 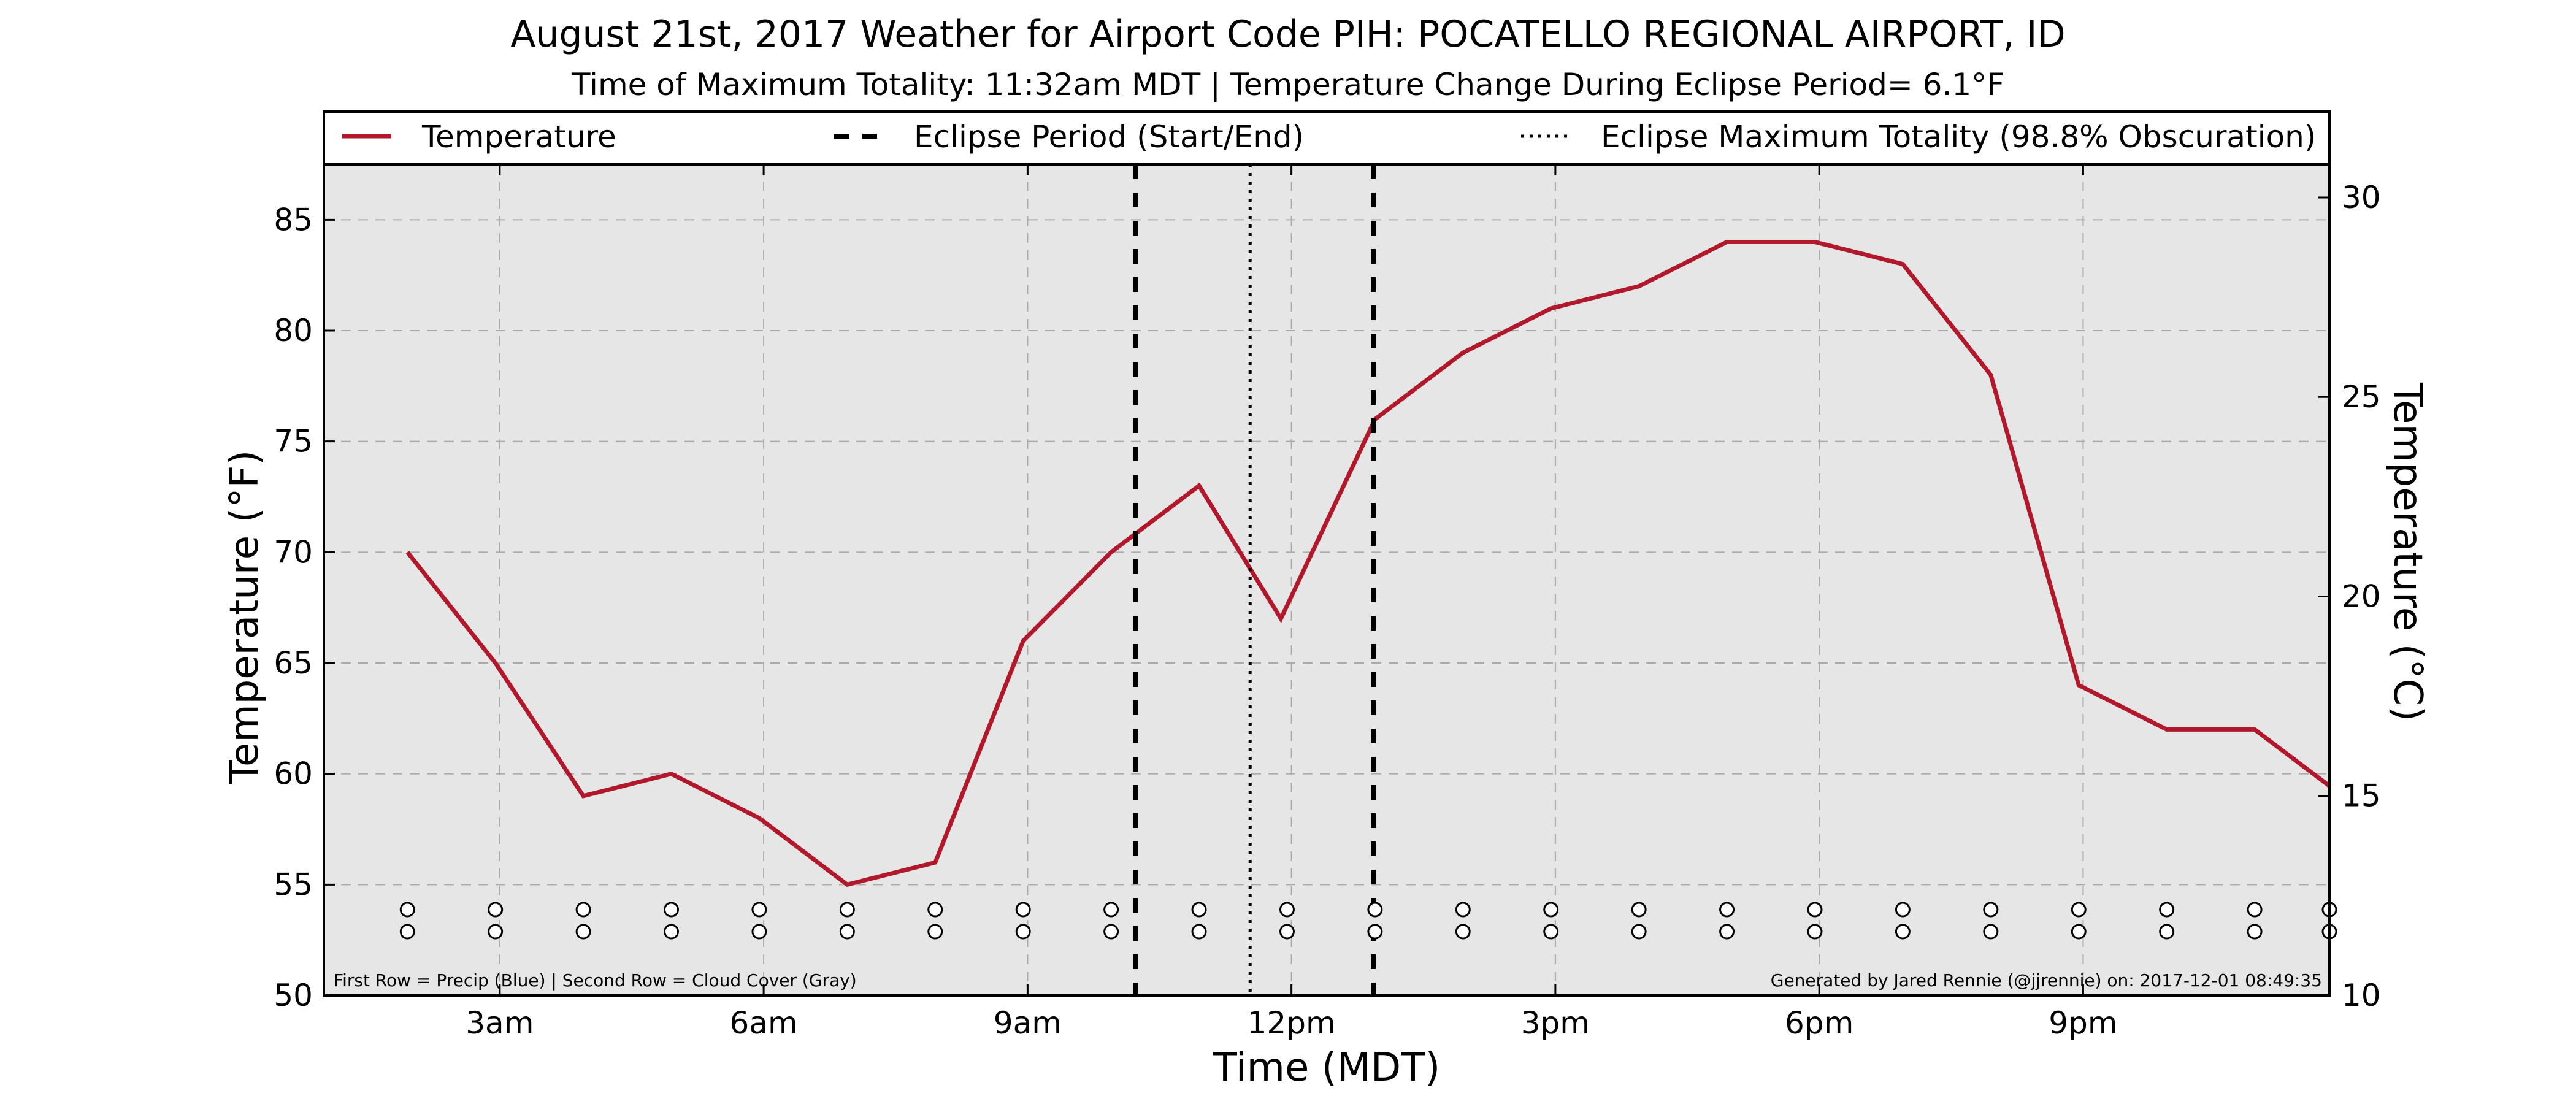 I want to click on x-tick-label: 6am, so click(x=764, y=1023).